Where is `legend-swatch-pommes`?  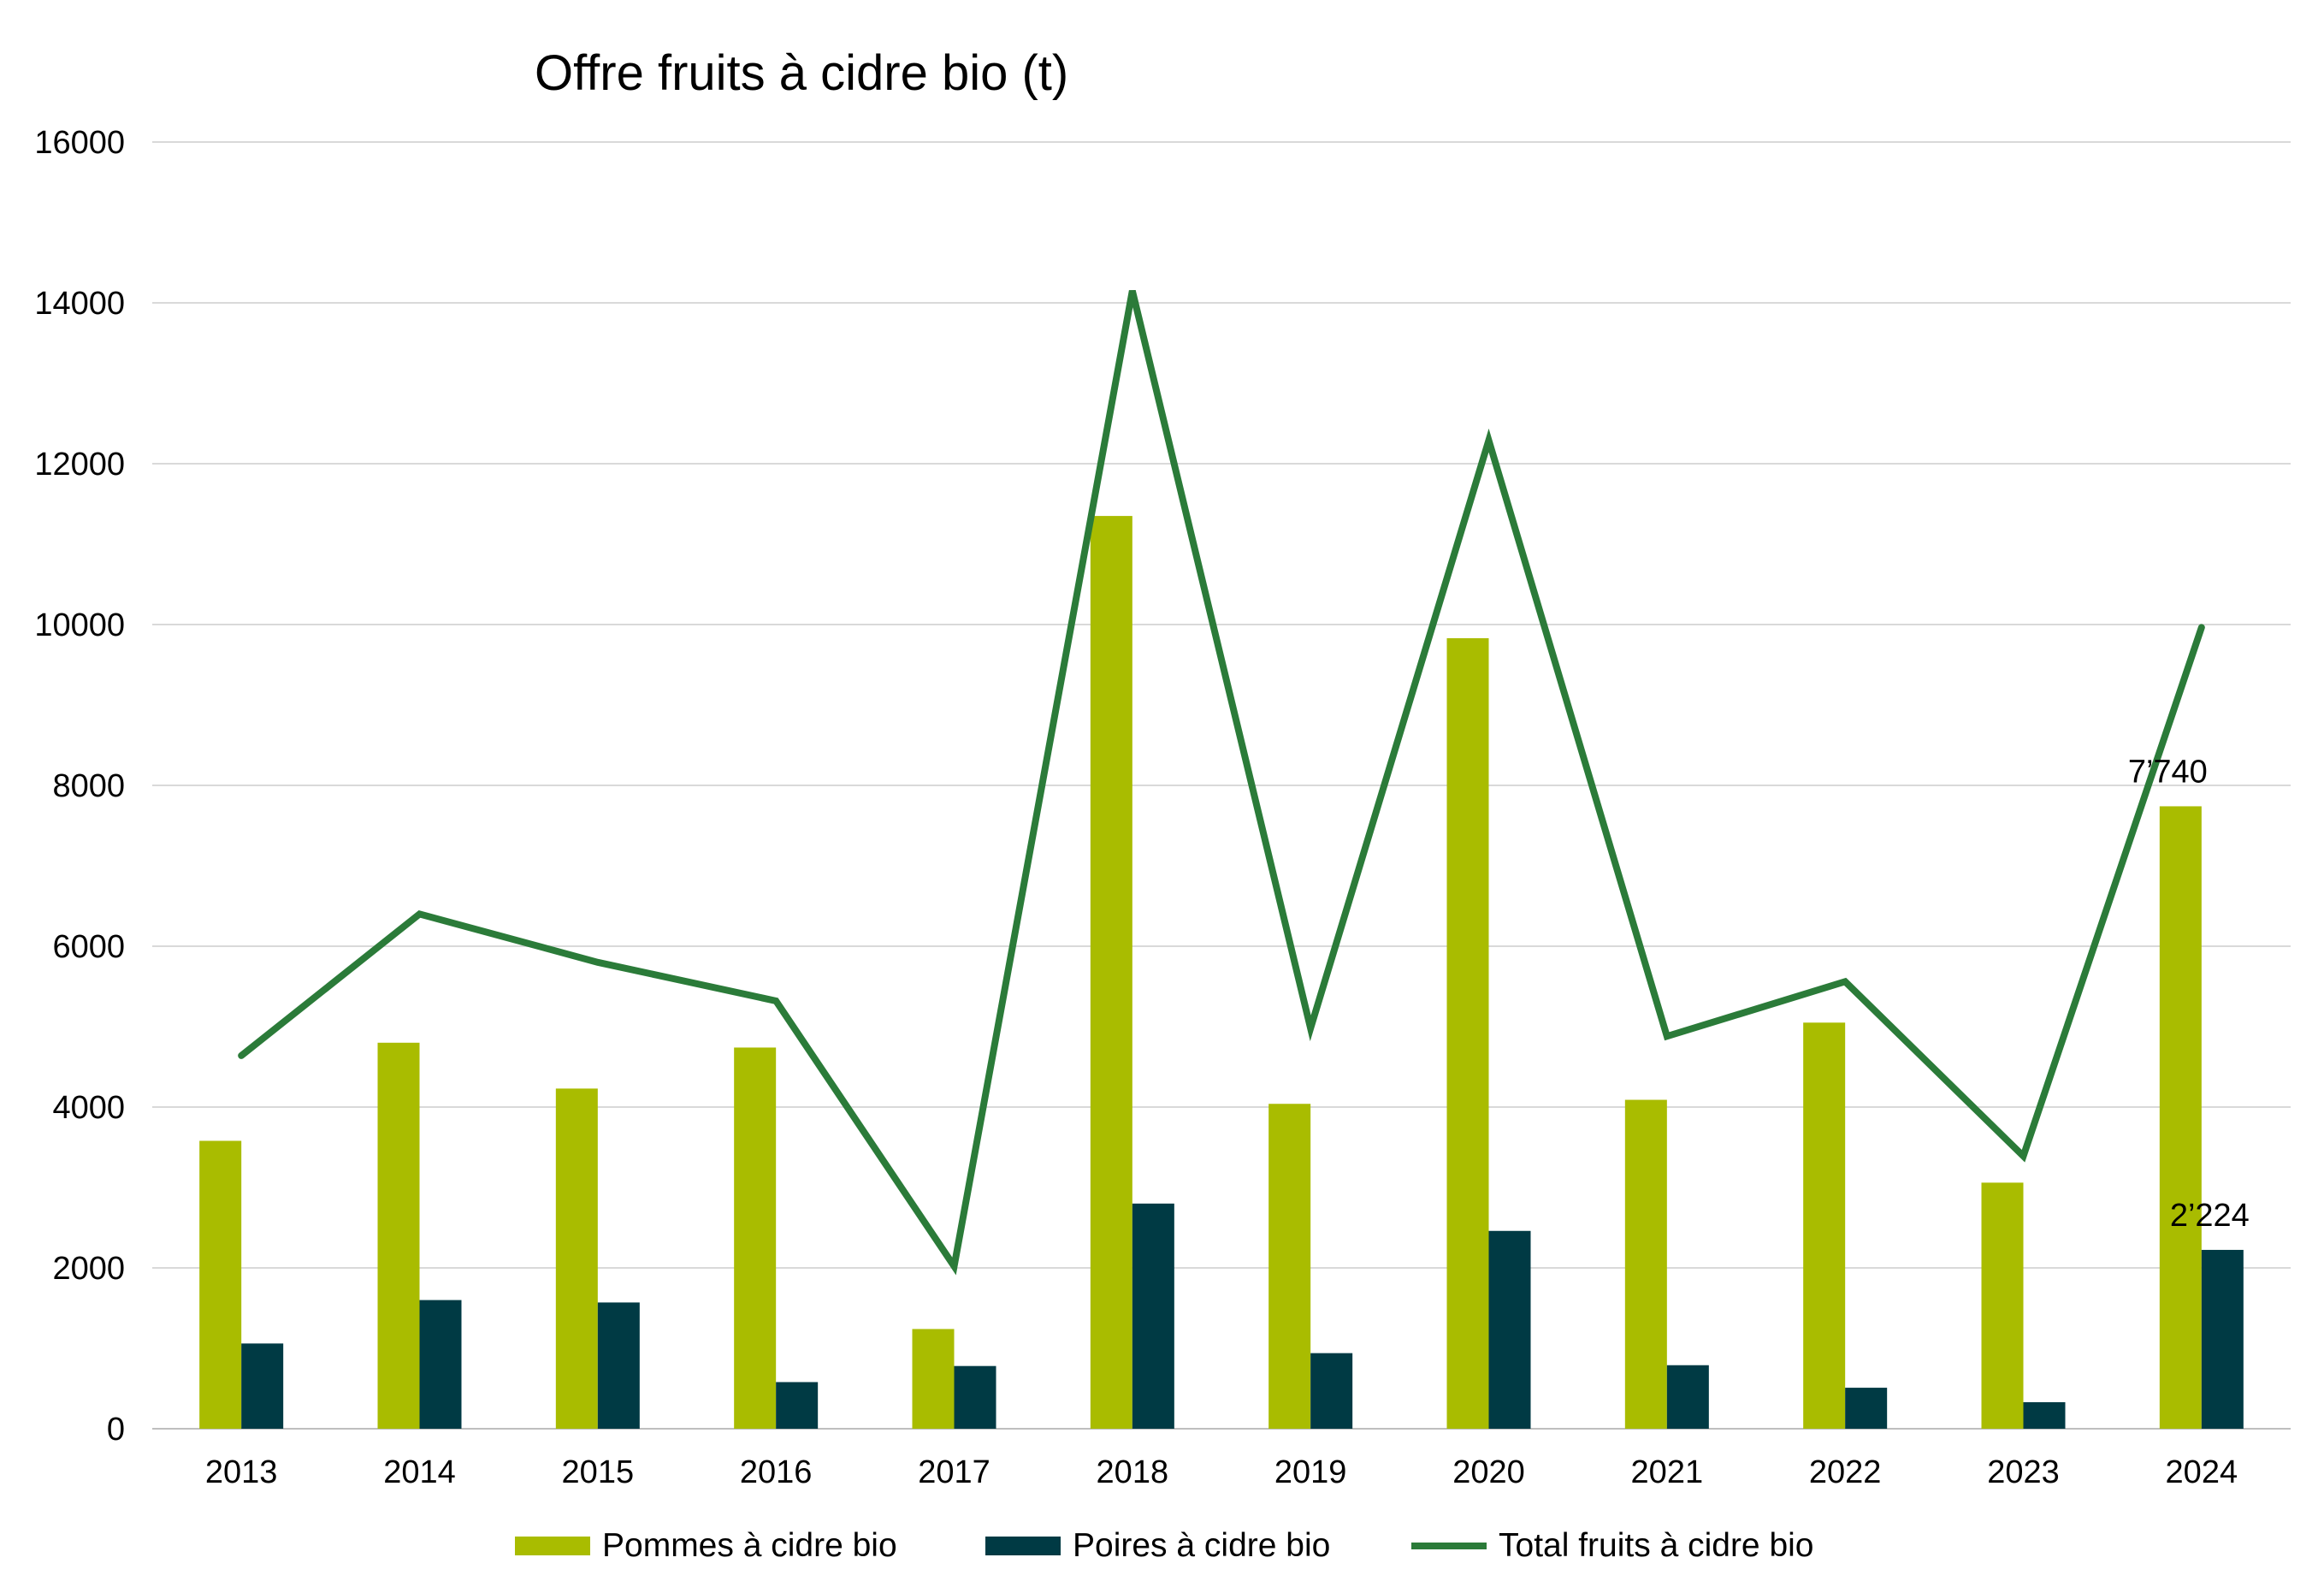
legend-swatch-pommes is located at coordinates (553, 1546).